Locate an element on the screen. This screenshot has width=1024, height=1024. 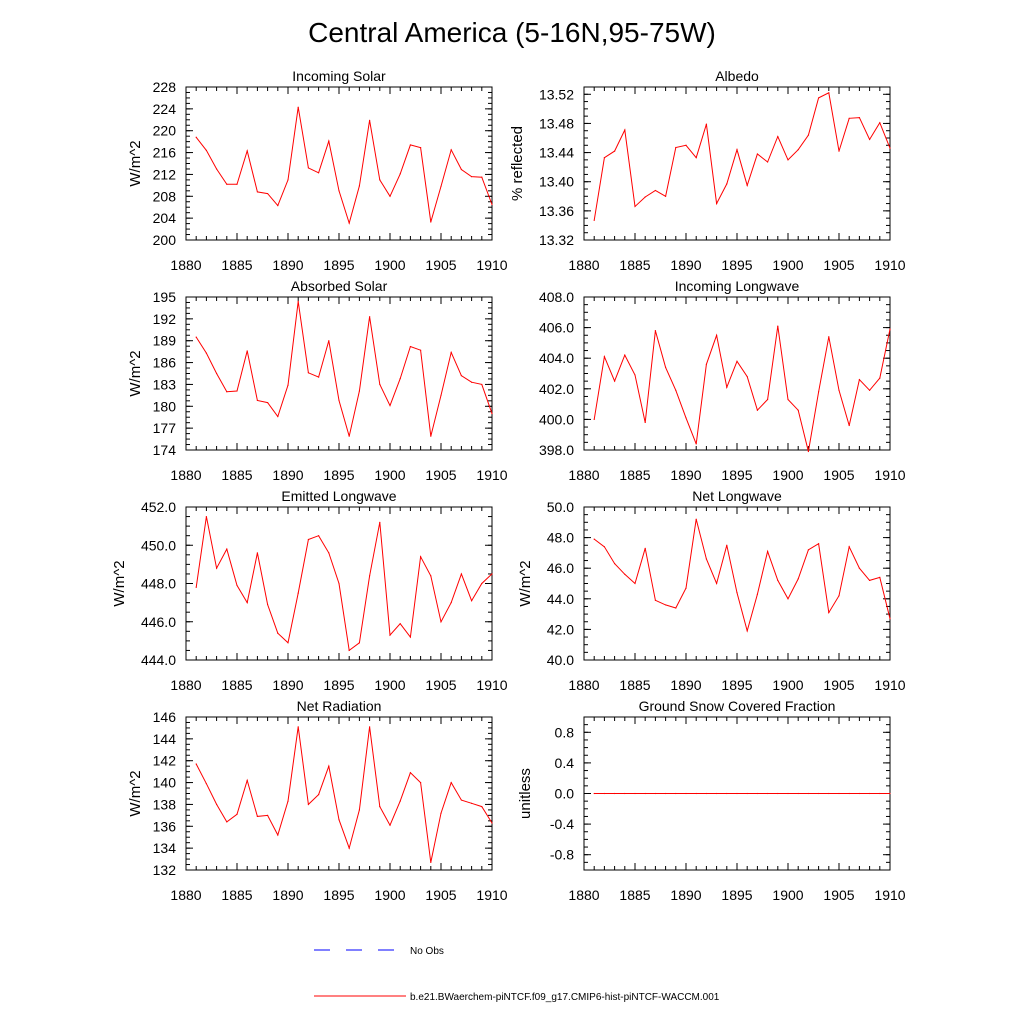
y-tick-label: 177 is located at coordinates (165, 428).